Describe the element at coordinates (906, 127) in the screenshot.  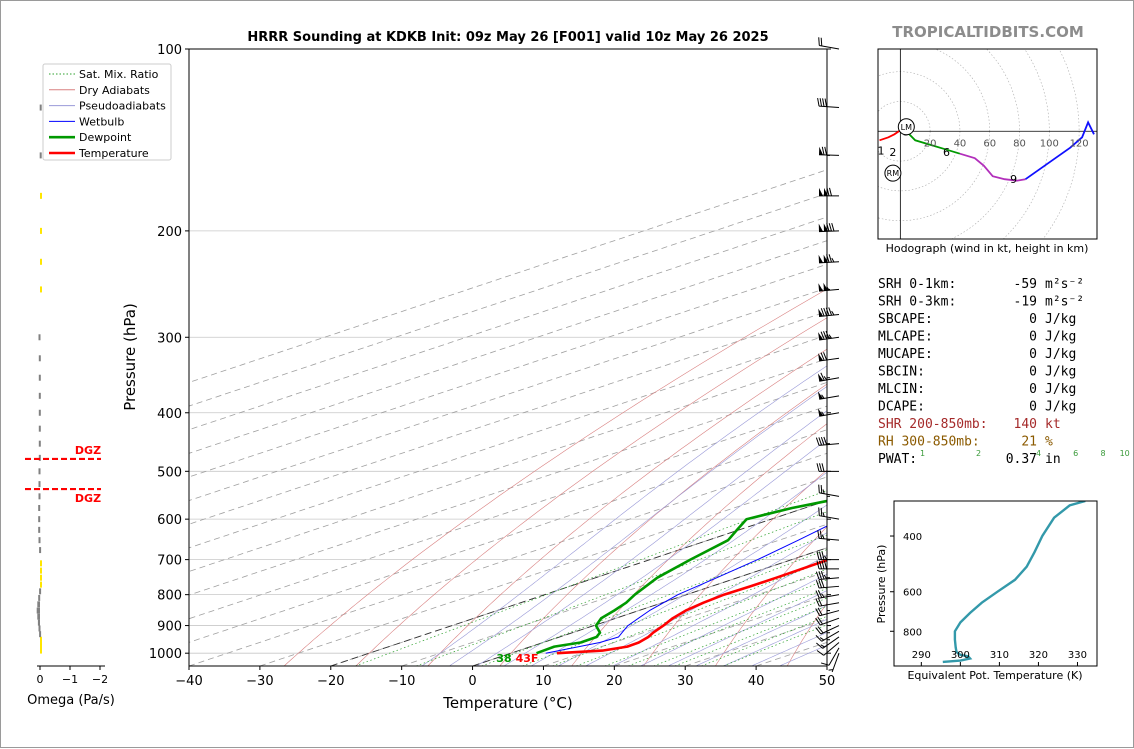
I see `storm-motion-label: LM` at that location.